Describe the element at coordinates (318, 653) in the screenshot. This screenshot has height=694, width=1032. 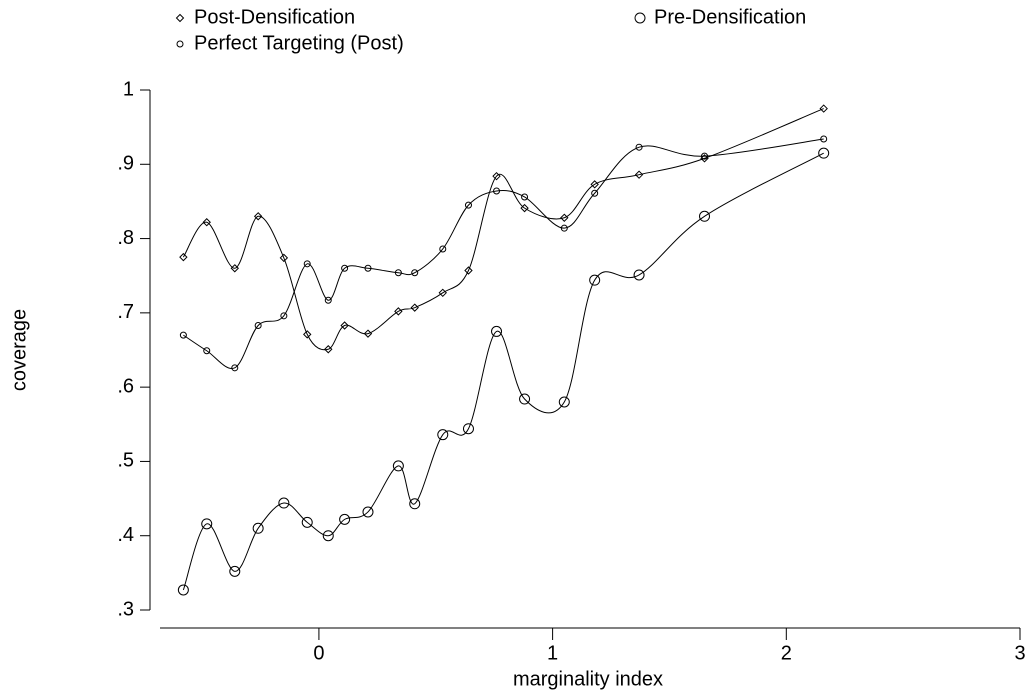
I see `x-tick-label: 0` at that location.